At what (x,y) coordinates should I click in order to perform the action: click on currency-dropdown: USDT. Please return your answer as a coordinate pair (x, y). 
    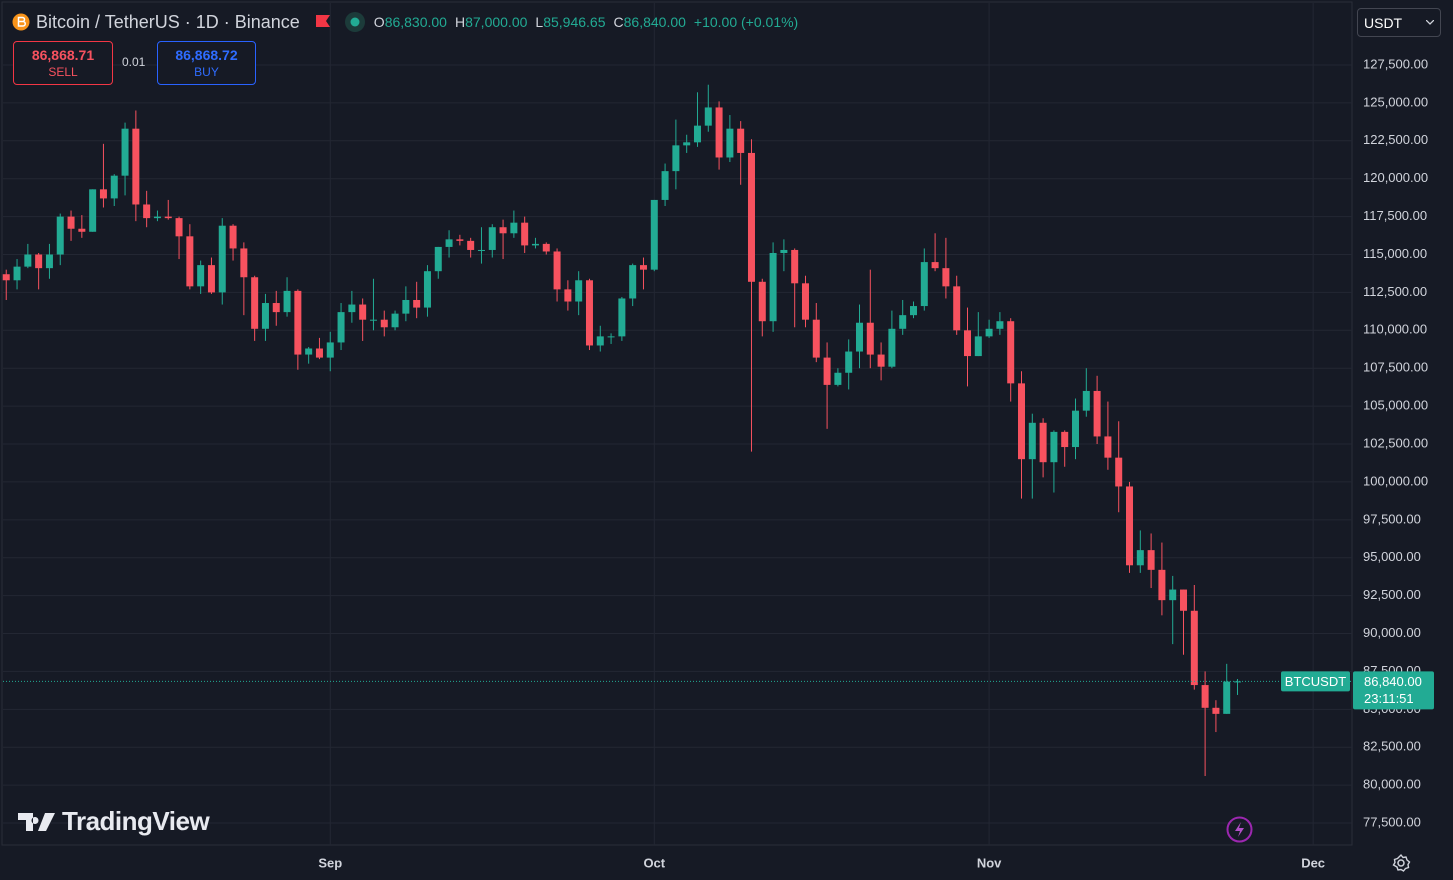
    Looking at the image, I should click on (1399, 22).